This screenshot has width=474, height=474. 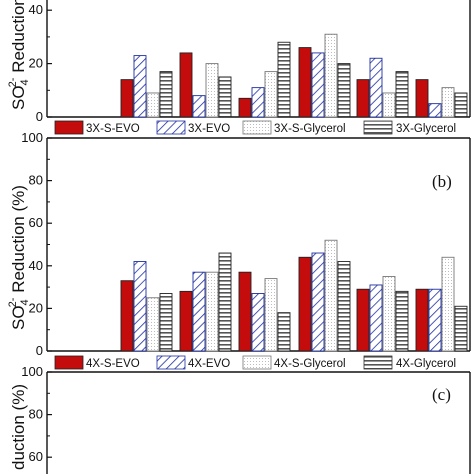 What do you see at coordinates (36, 307) in the screenshot?
I see `panel-b-y-tick-label: 20` at bounding box center [36, 307].